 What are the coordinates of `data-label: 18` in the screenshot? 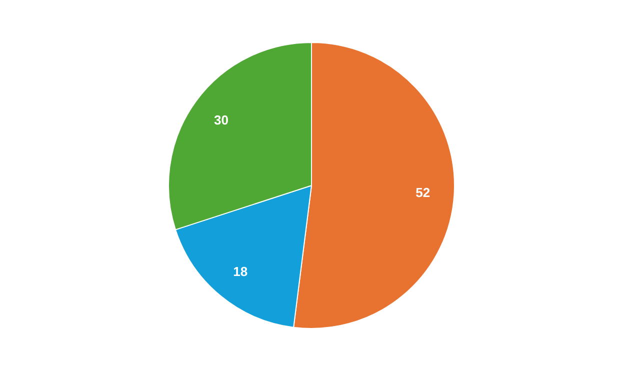 It's located at (240, 271).